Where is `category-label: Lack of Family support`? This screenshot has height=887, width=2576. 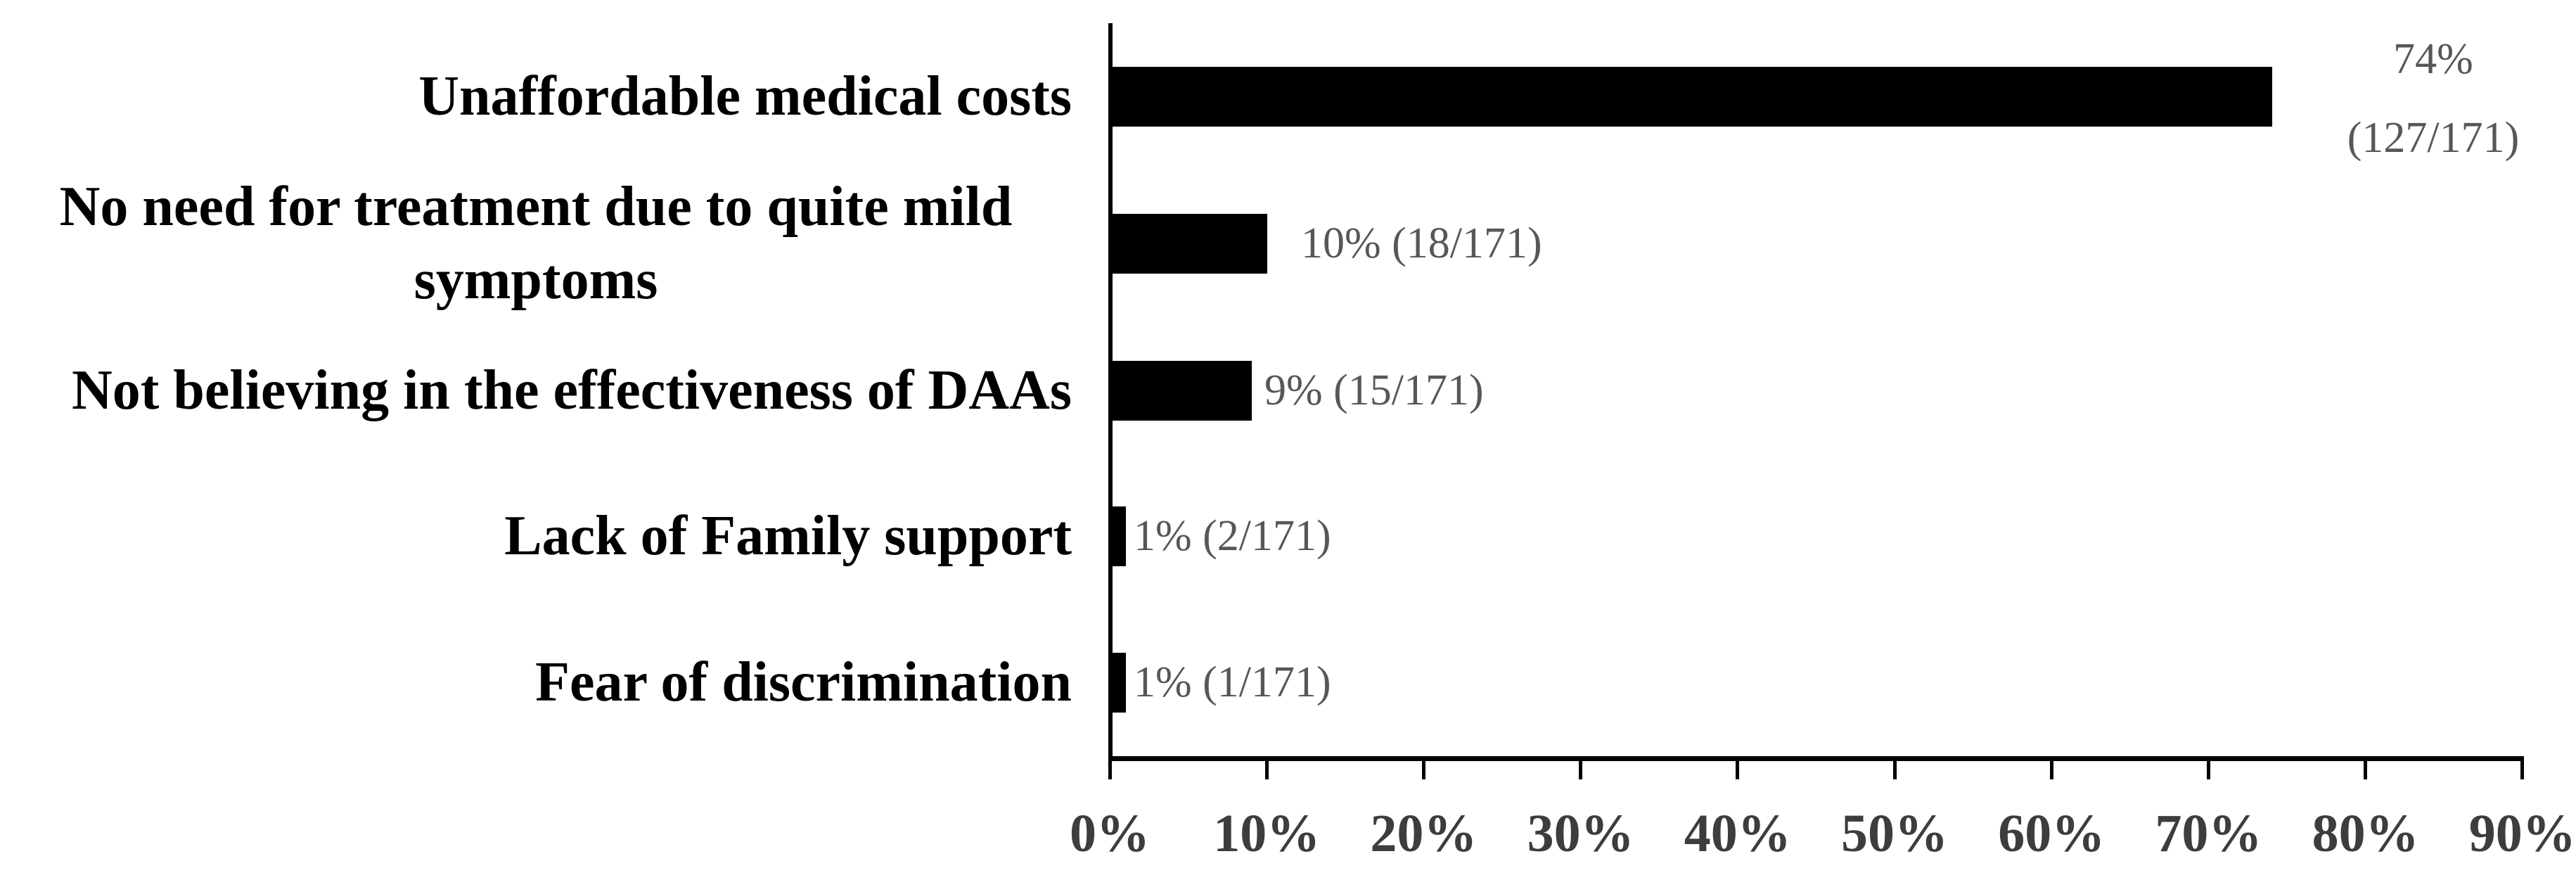
category-label: Lack of Family support is located at coordinates (536, 536).